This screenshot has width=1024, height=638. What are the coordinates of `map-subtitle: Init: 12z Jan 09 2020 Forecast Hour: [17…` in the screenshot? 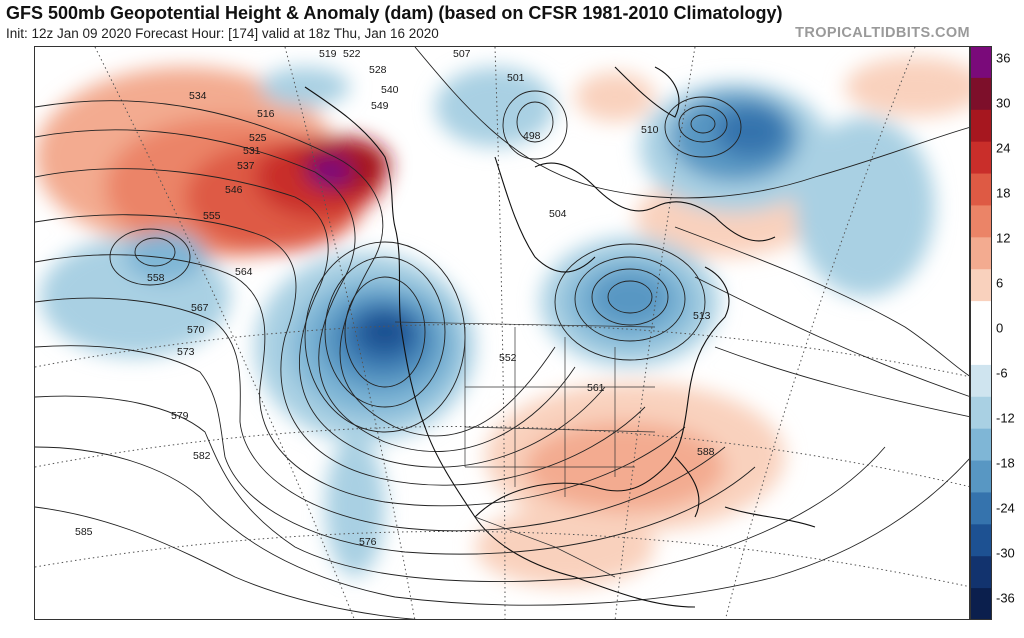 It's located at (222, 33).